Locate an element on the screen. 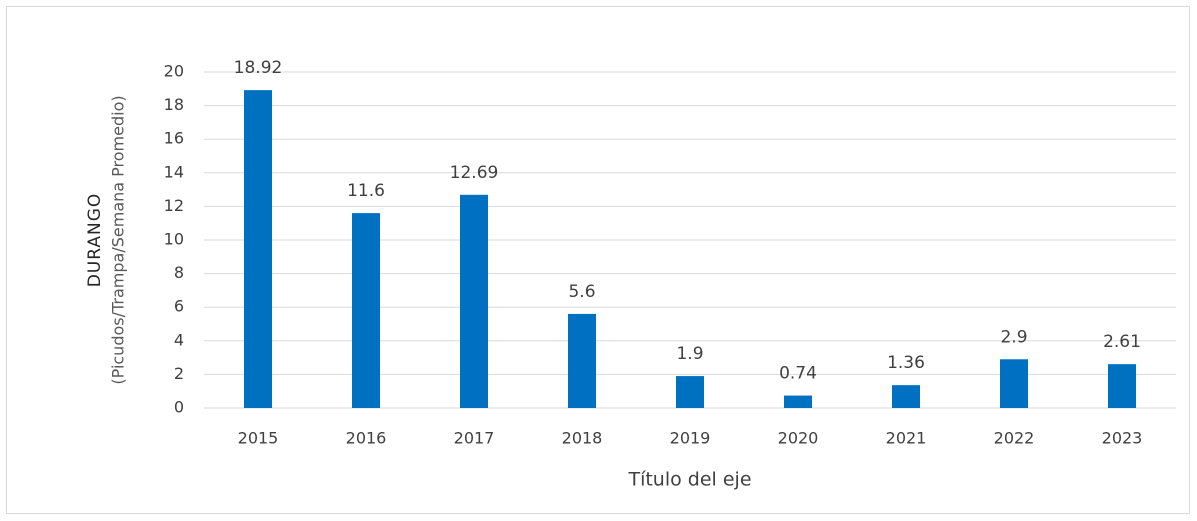  x-tick-label: 2023 is located at coordinates (1122, 438).